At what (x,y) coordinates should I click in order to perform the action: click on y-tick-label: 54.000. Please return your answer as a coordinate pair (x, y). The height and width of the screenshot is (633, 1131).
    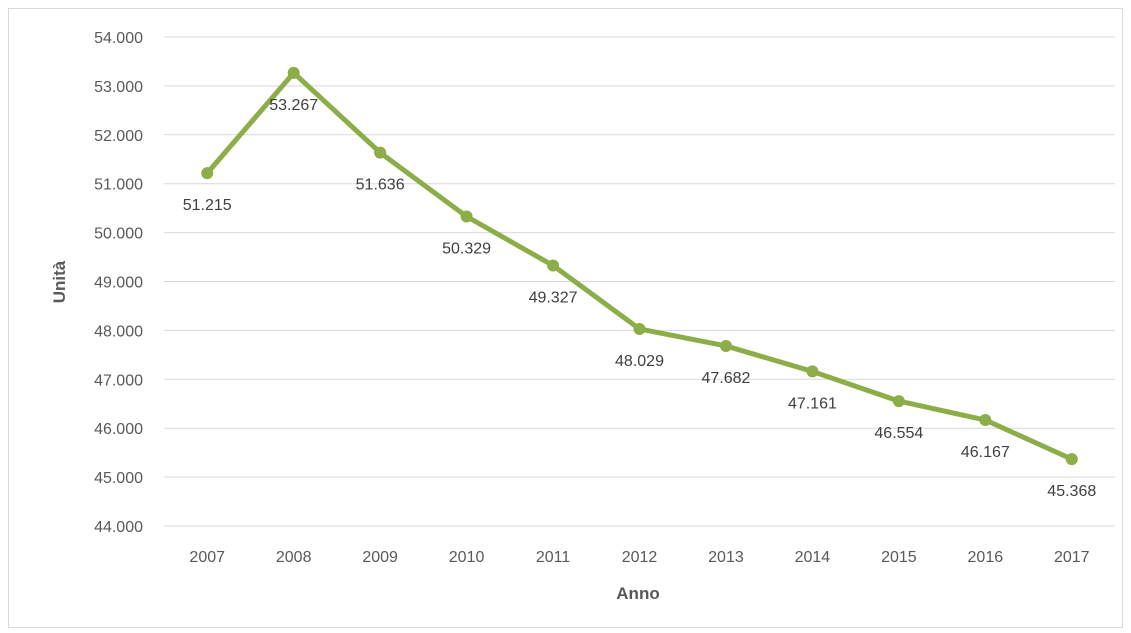
    Looking at the image, I should click on (118, 38).